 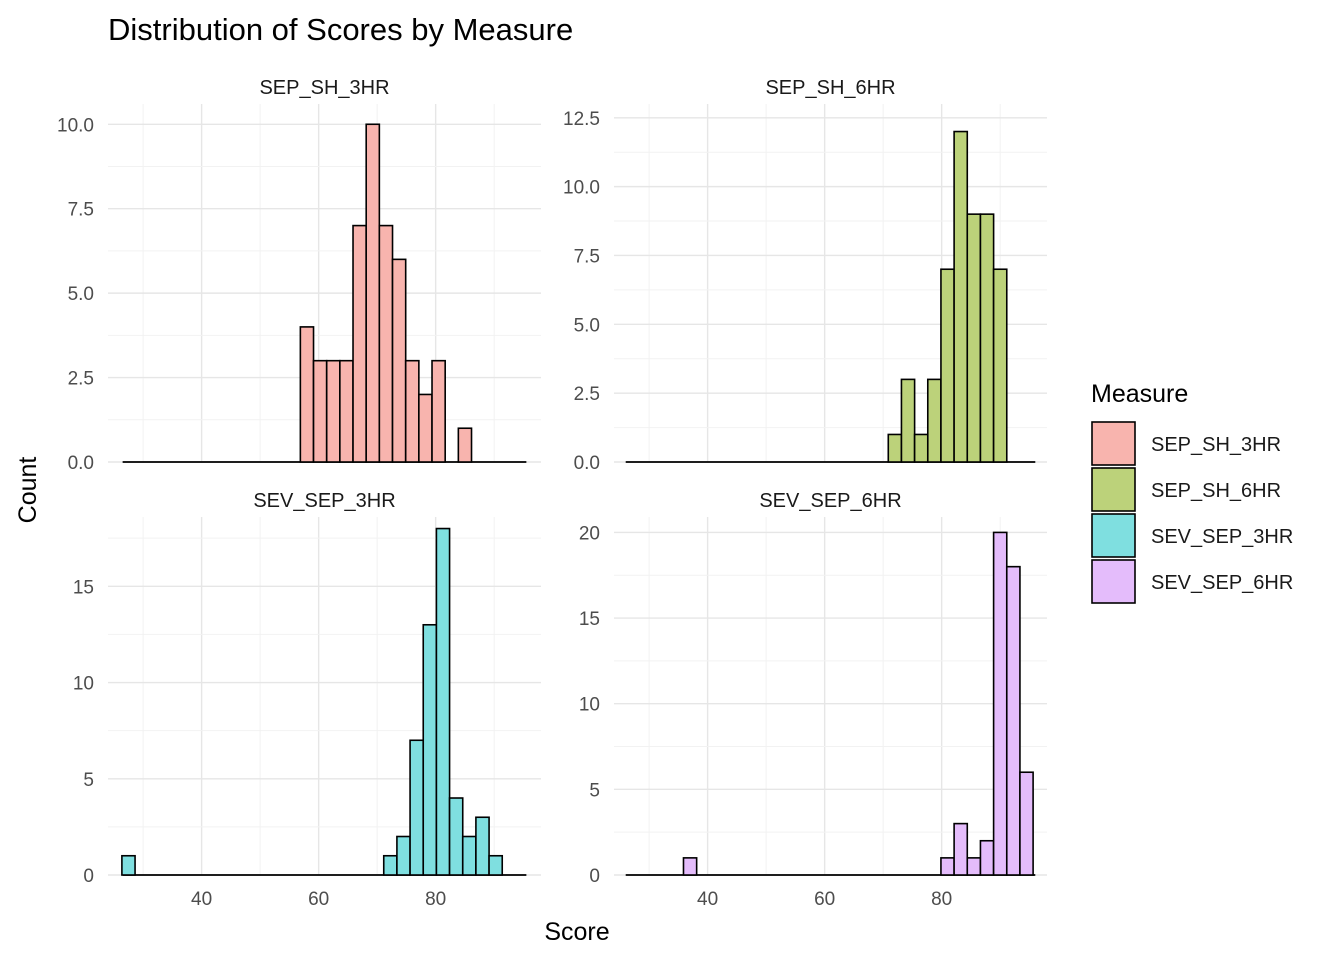 I want to click on x-axis-title: Score, so click(x=576, y=932).